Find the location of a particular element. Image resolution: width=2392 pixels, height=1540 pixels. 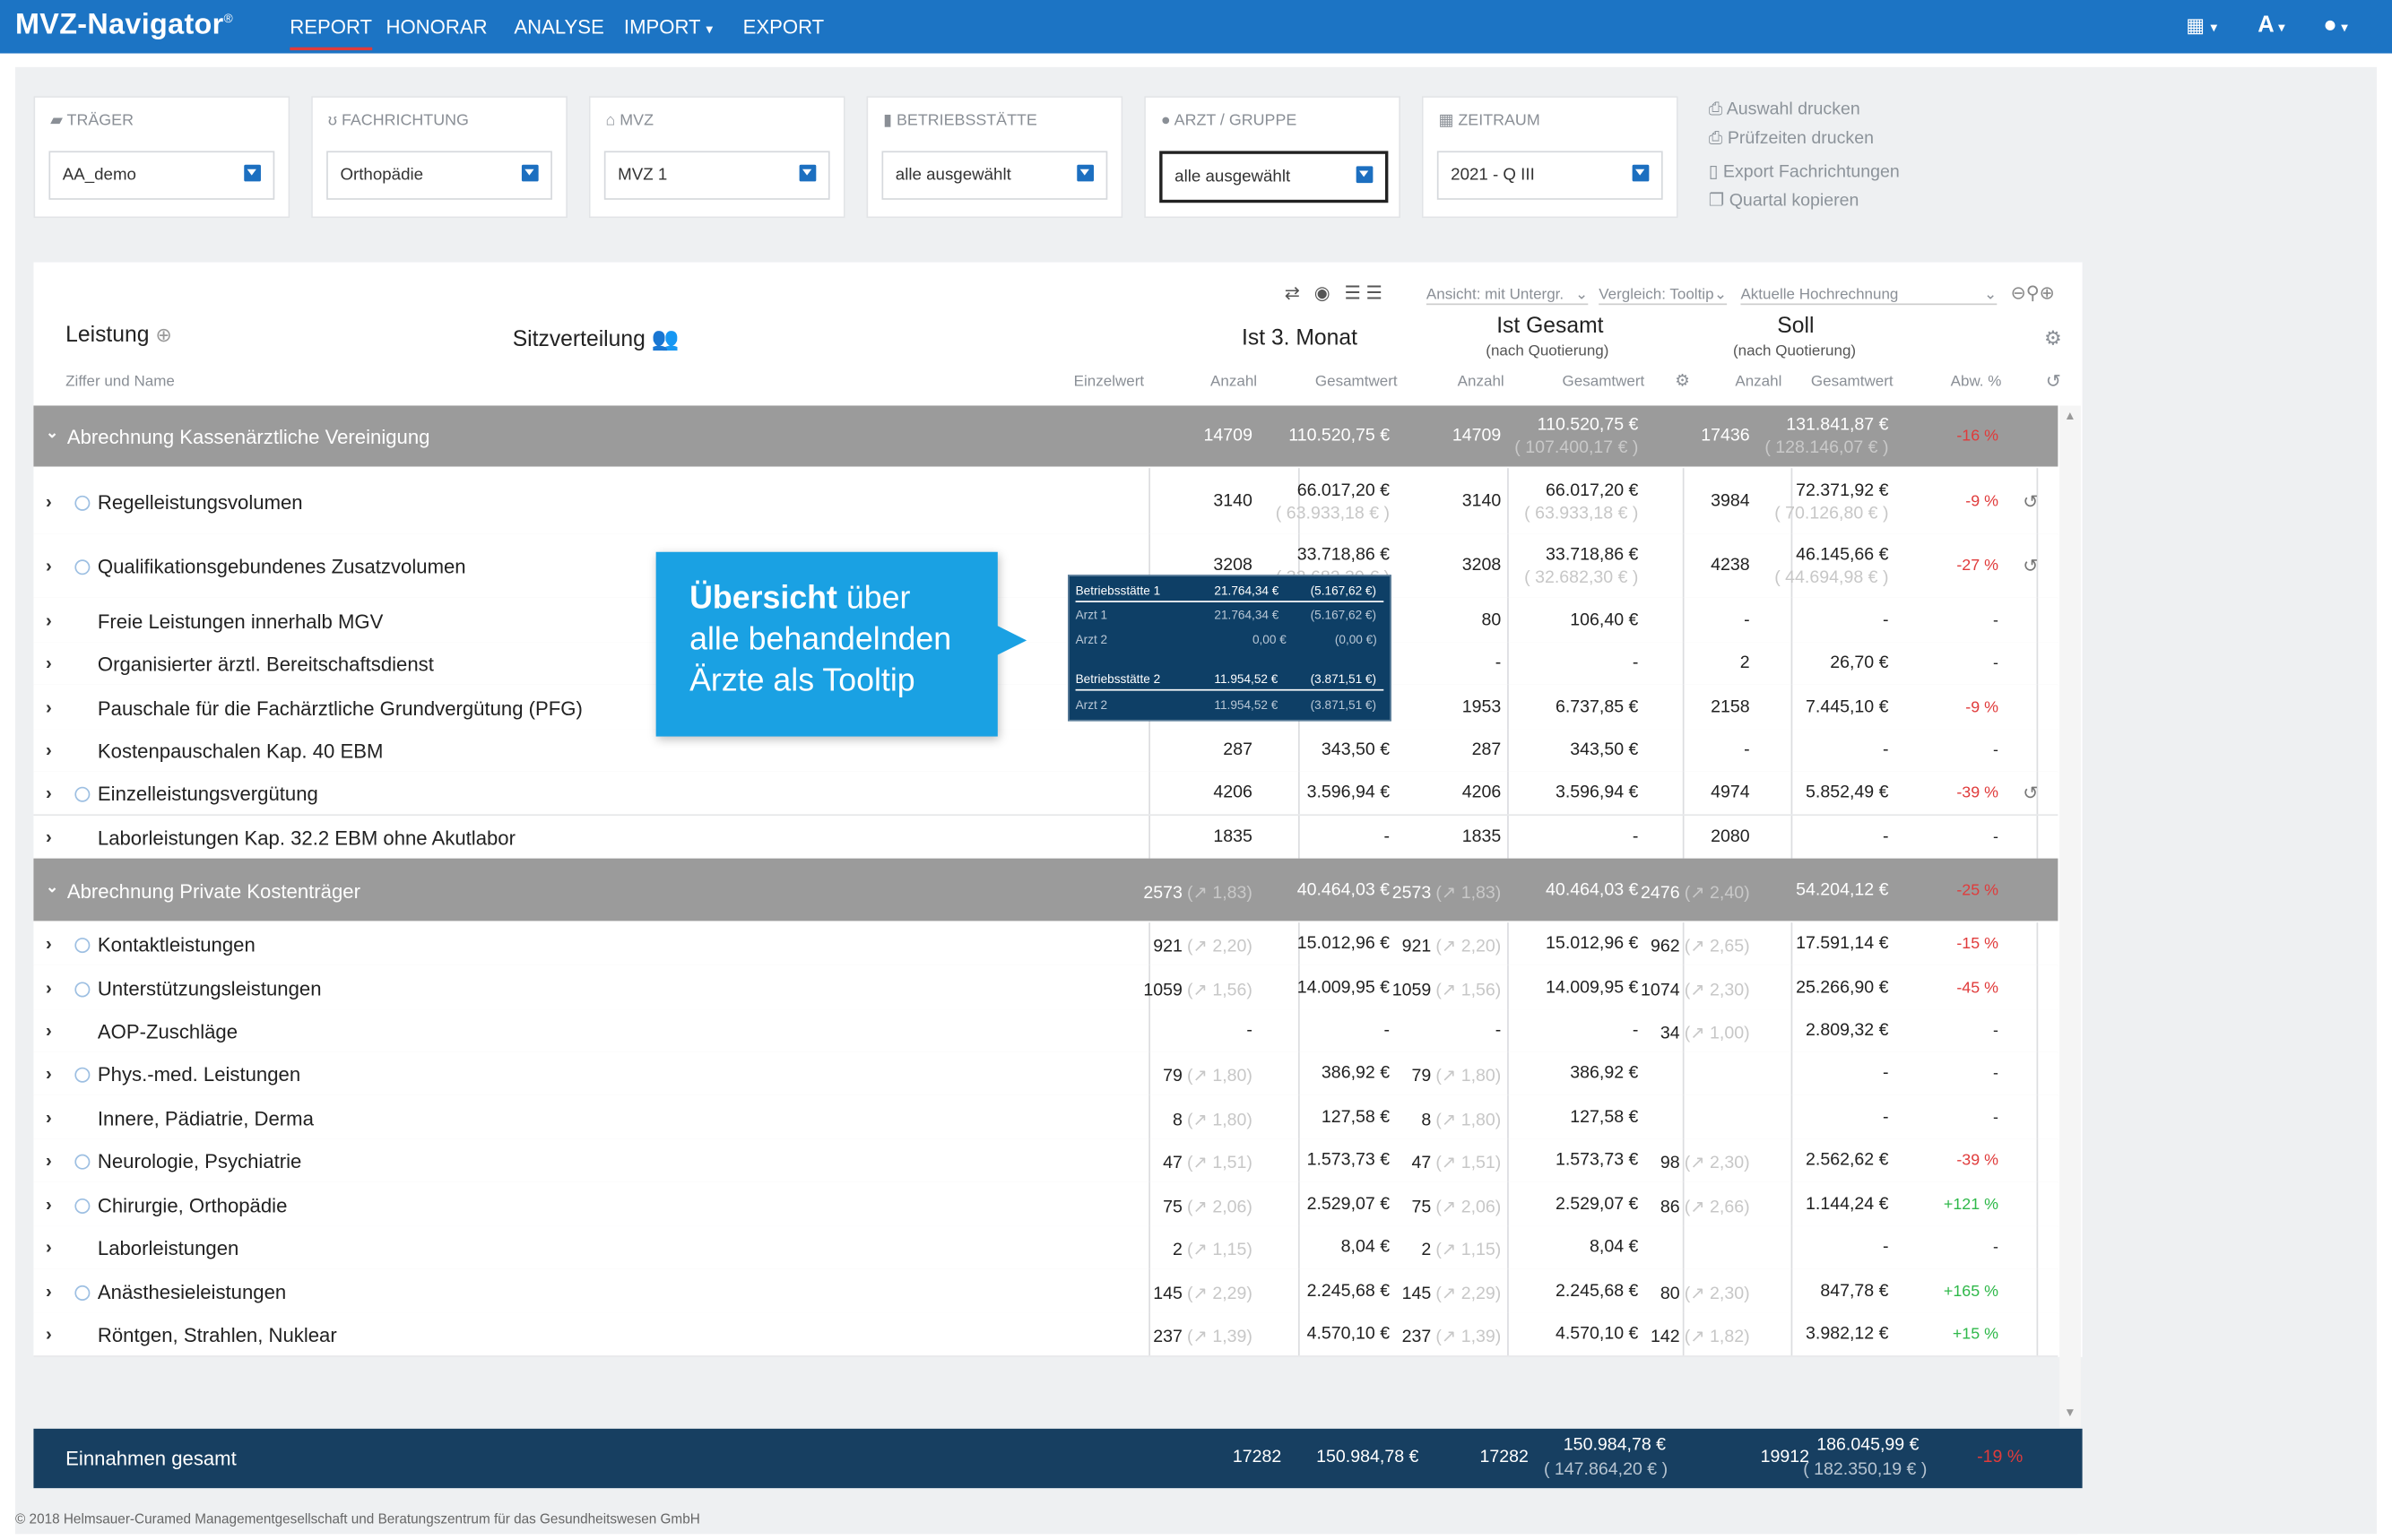

fachrichtung-select: Orthopädie is located at coordinates (439, 175).